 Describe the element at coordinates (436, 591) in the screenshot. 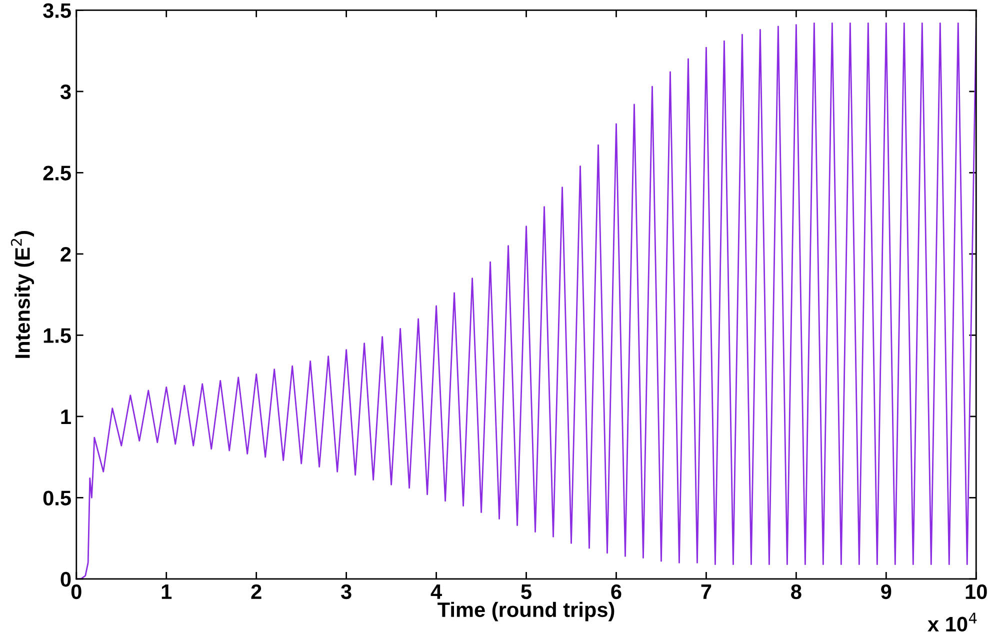

I see `x-tick-label: 4` at that location.